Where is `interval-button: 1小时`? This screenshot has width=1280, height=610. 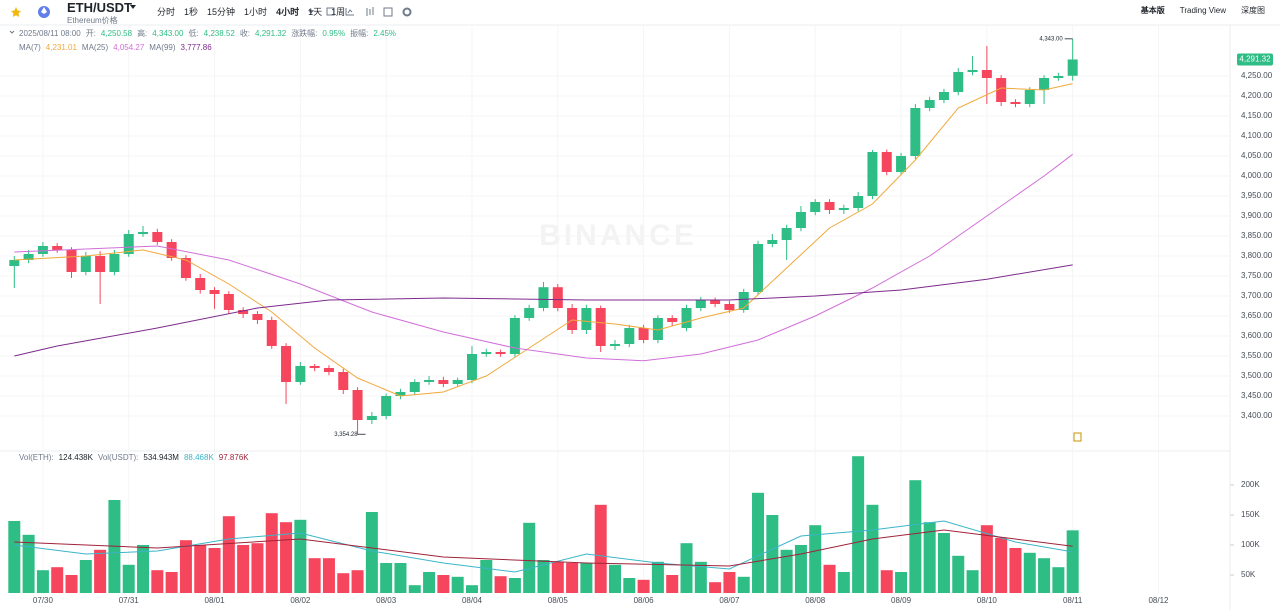 interval-button: 1小时 is located at coordinates (256, 12).